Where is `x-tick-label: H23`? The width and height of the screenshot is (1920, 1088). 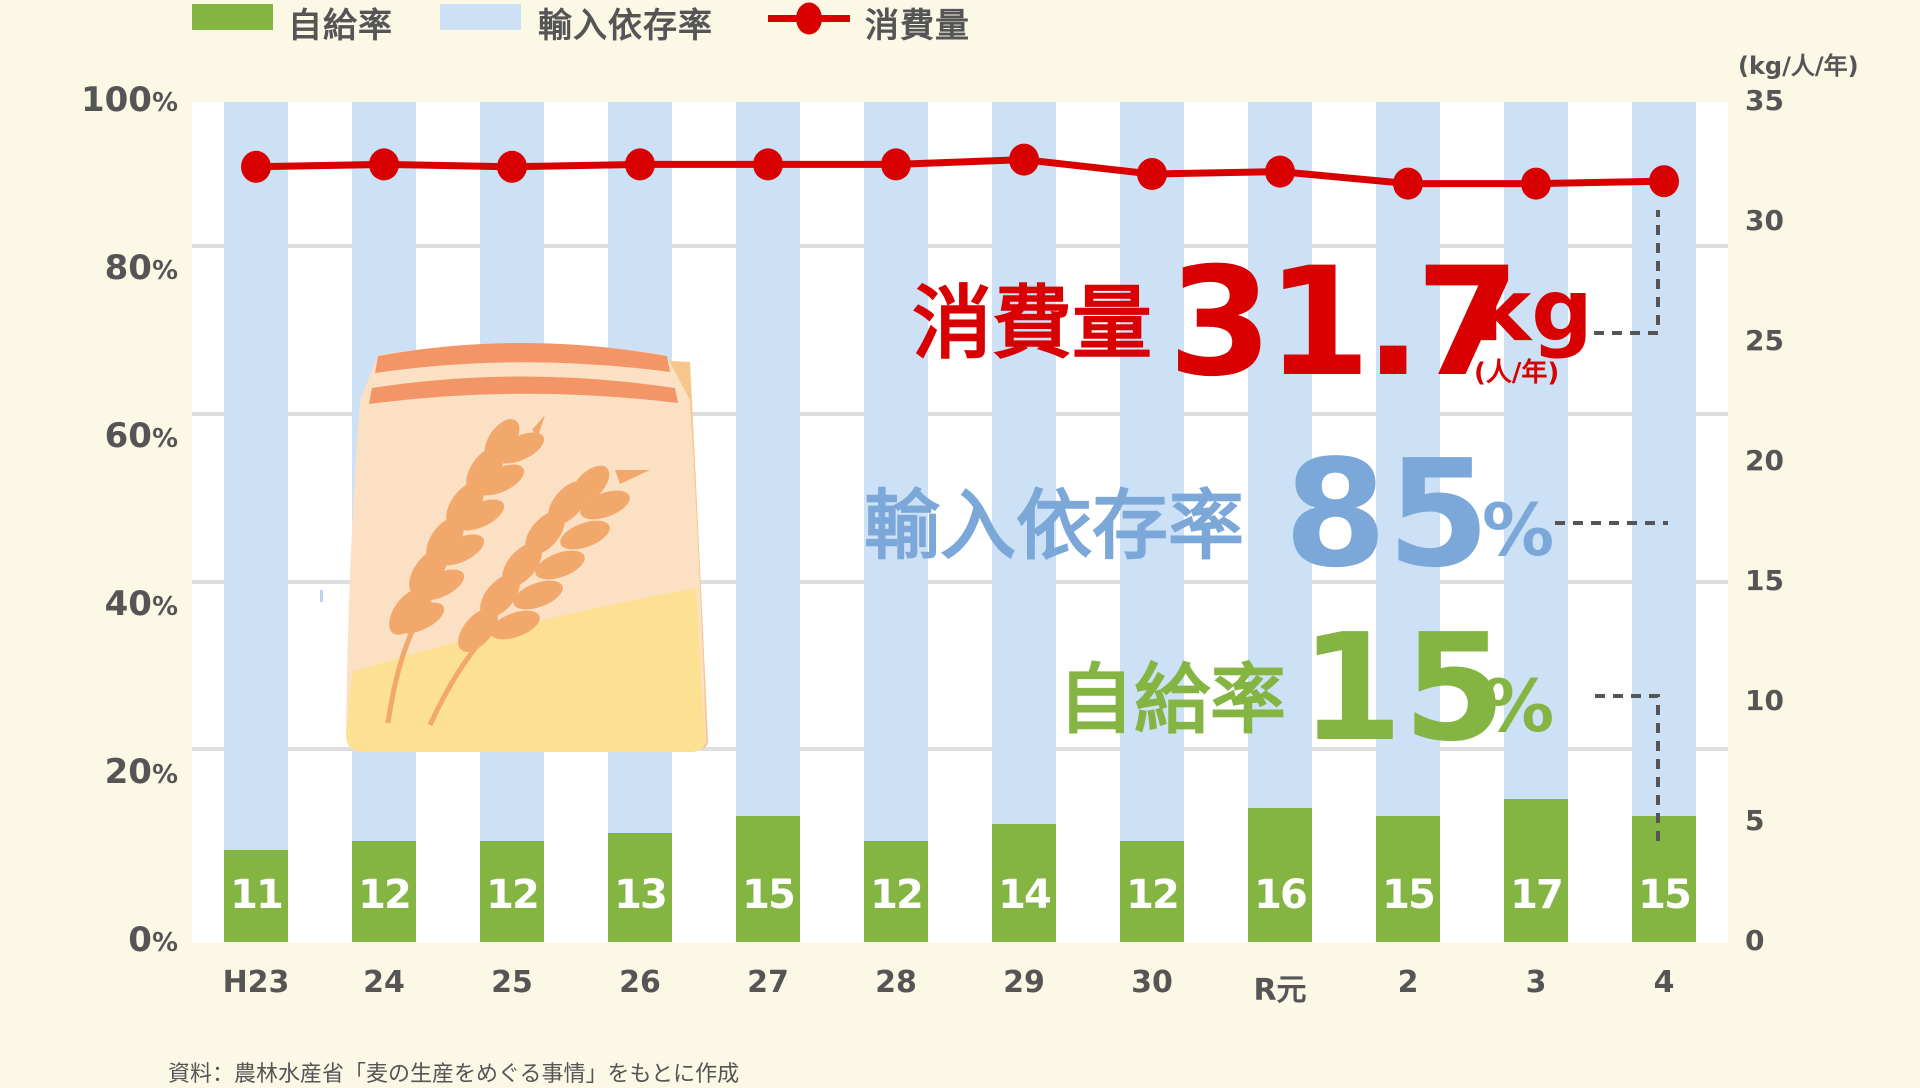 x-tick-label: H23 is located at coordinates (256, 982).